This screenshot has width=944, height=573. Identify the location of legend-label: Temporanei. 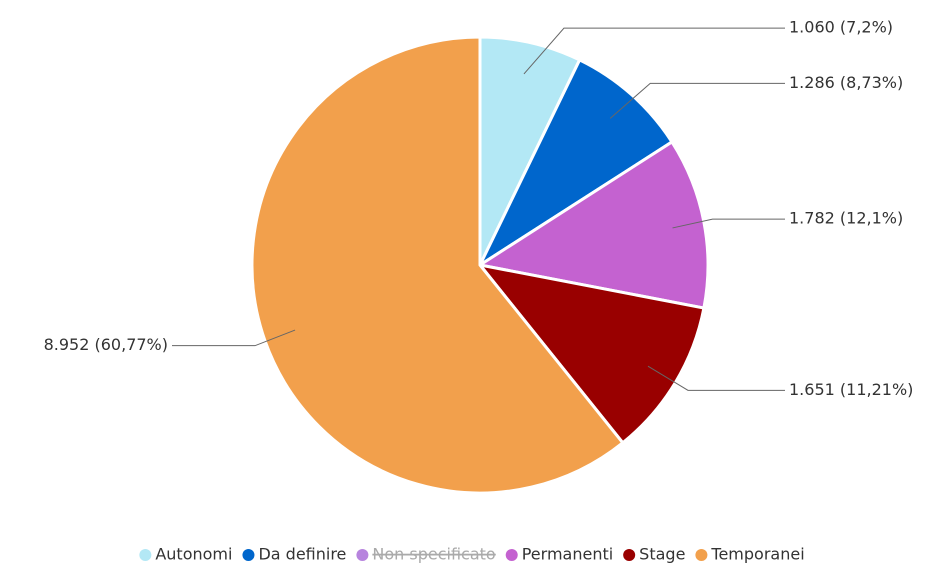
(757, 554).